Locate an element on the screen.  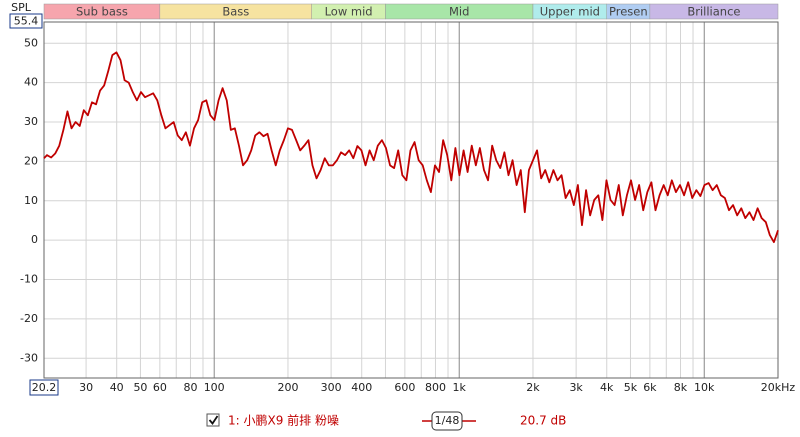
y-tick-label: 30 is located at coordinates (31, 121).